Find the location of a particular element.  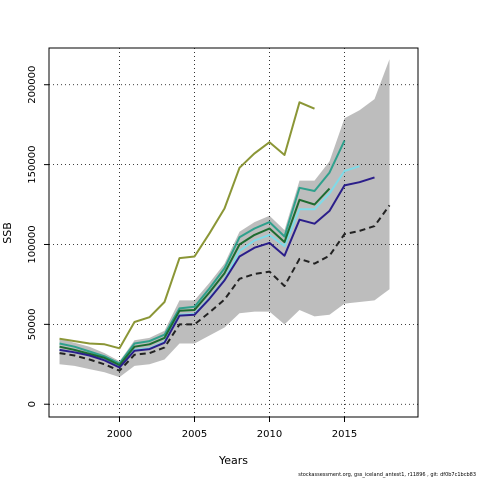

y-tick-label: 50000 is located at coordinates (32, 324).